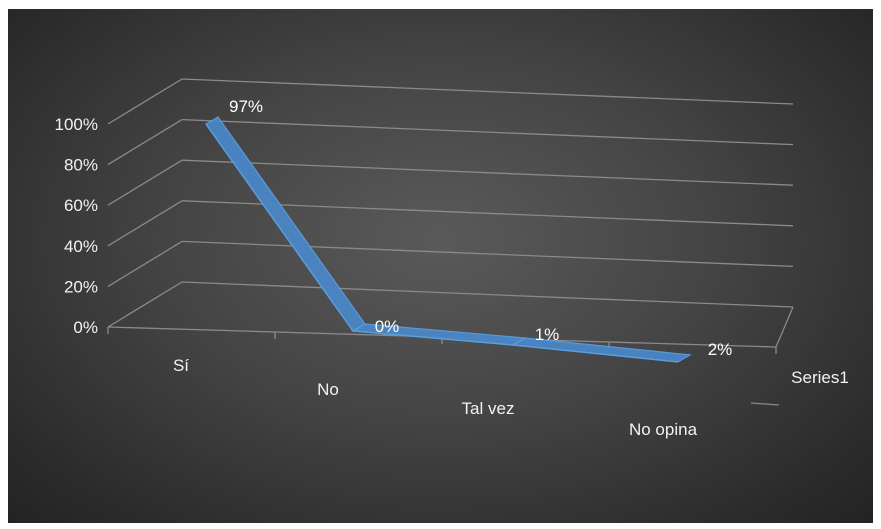  What do you see at coordinates (85, 327) in the screenshot?
I see `y-tick-label: 0%` at bounding box center [85, 327].